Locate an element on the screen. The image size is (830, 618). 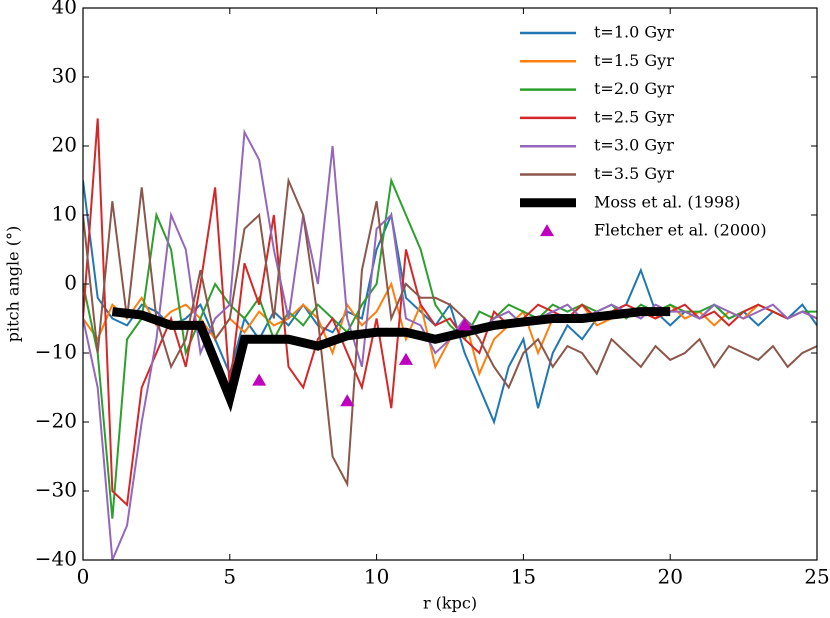
y-tick-label: −30 is located at coordinates (56, 490).